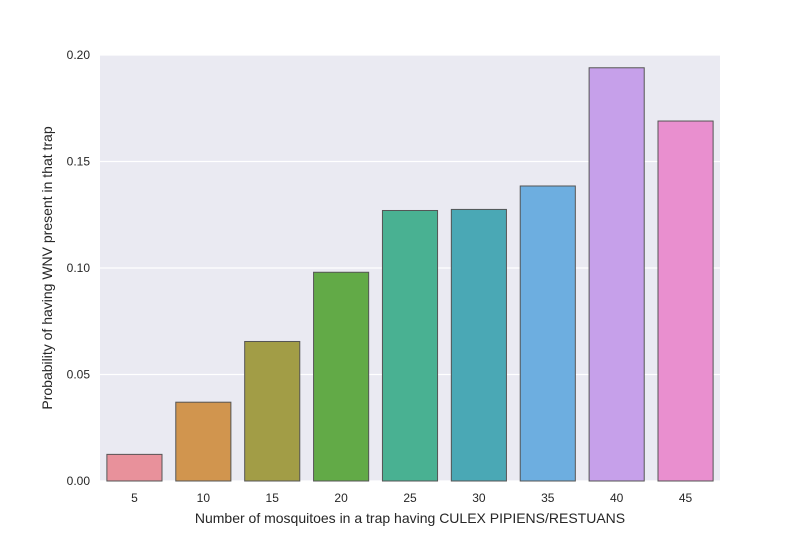 The height and width of the screenshot is (550, 800). What do you see at coordinates (134, 498) in the screenshot?
I see `x-tick-label: 5` at bounding box center [134, 498].